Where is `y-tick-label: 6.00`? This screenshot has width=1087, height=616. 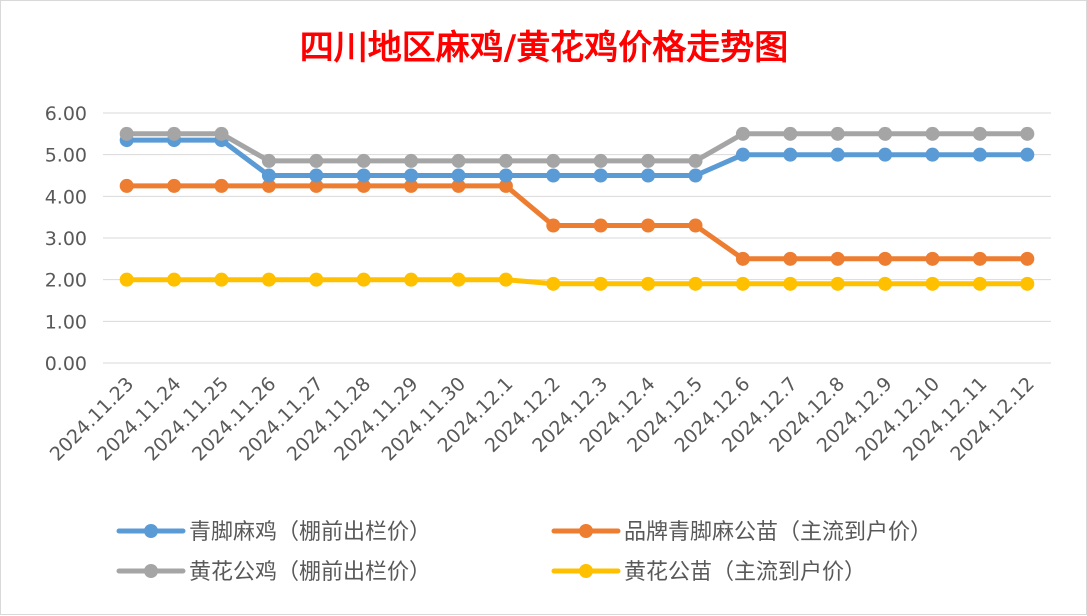 y-tick-label: 6.00 is located at coordinates (66, 114).